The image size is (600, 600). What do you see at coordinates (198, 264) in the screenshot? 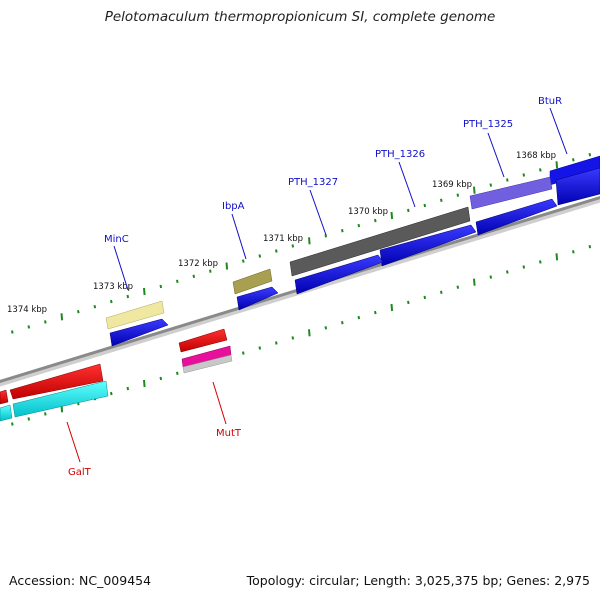
I see `kbp-label-1372: 1372 kbp` at bounding box center [198, 264].